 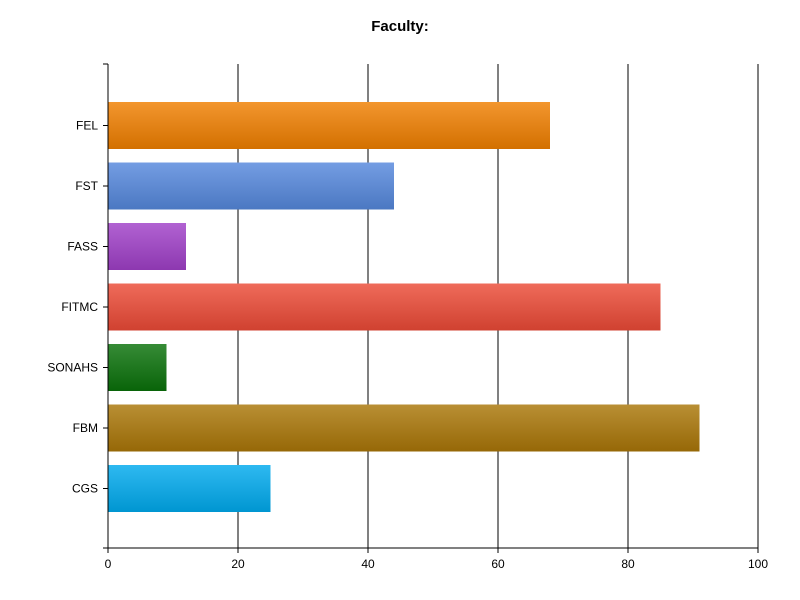 What do you see at coordinates (400, 26) in the screenshot?
I see `chart-title: Faculty:` at bounding box center [400, 26].